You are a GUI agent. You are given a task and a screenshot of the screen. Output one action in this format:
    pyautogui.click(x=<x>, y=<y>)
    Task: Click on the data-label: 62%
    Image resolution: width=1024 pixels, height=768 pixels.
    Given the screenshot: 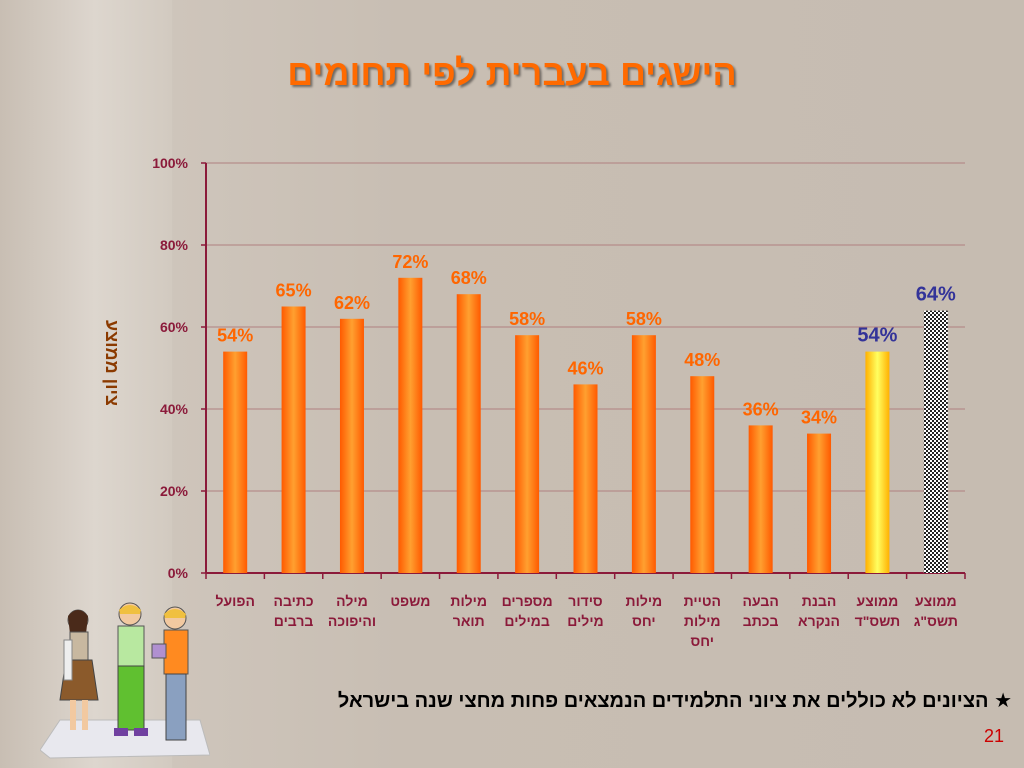 What is the action you would take?
    pyautogui.click(x=352, y=303)
    